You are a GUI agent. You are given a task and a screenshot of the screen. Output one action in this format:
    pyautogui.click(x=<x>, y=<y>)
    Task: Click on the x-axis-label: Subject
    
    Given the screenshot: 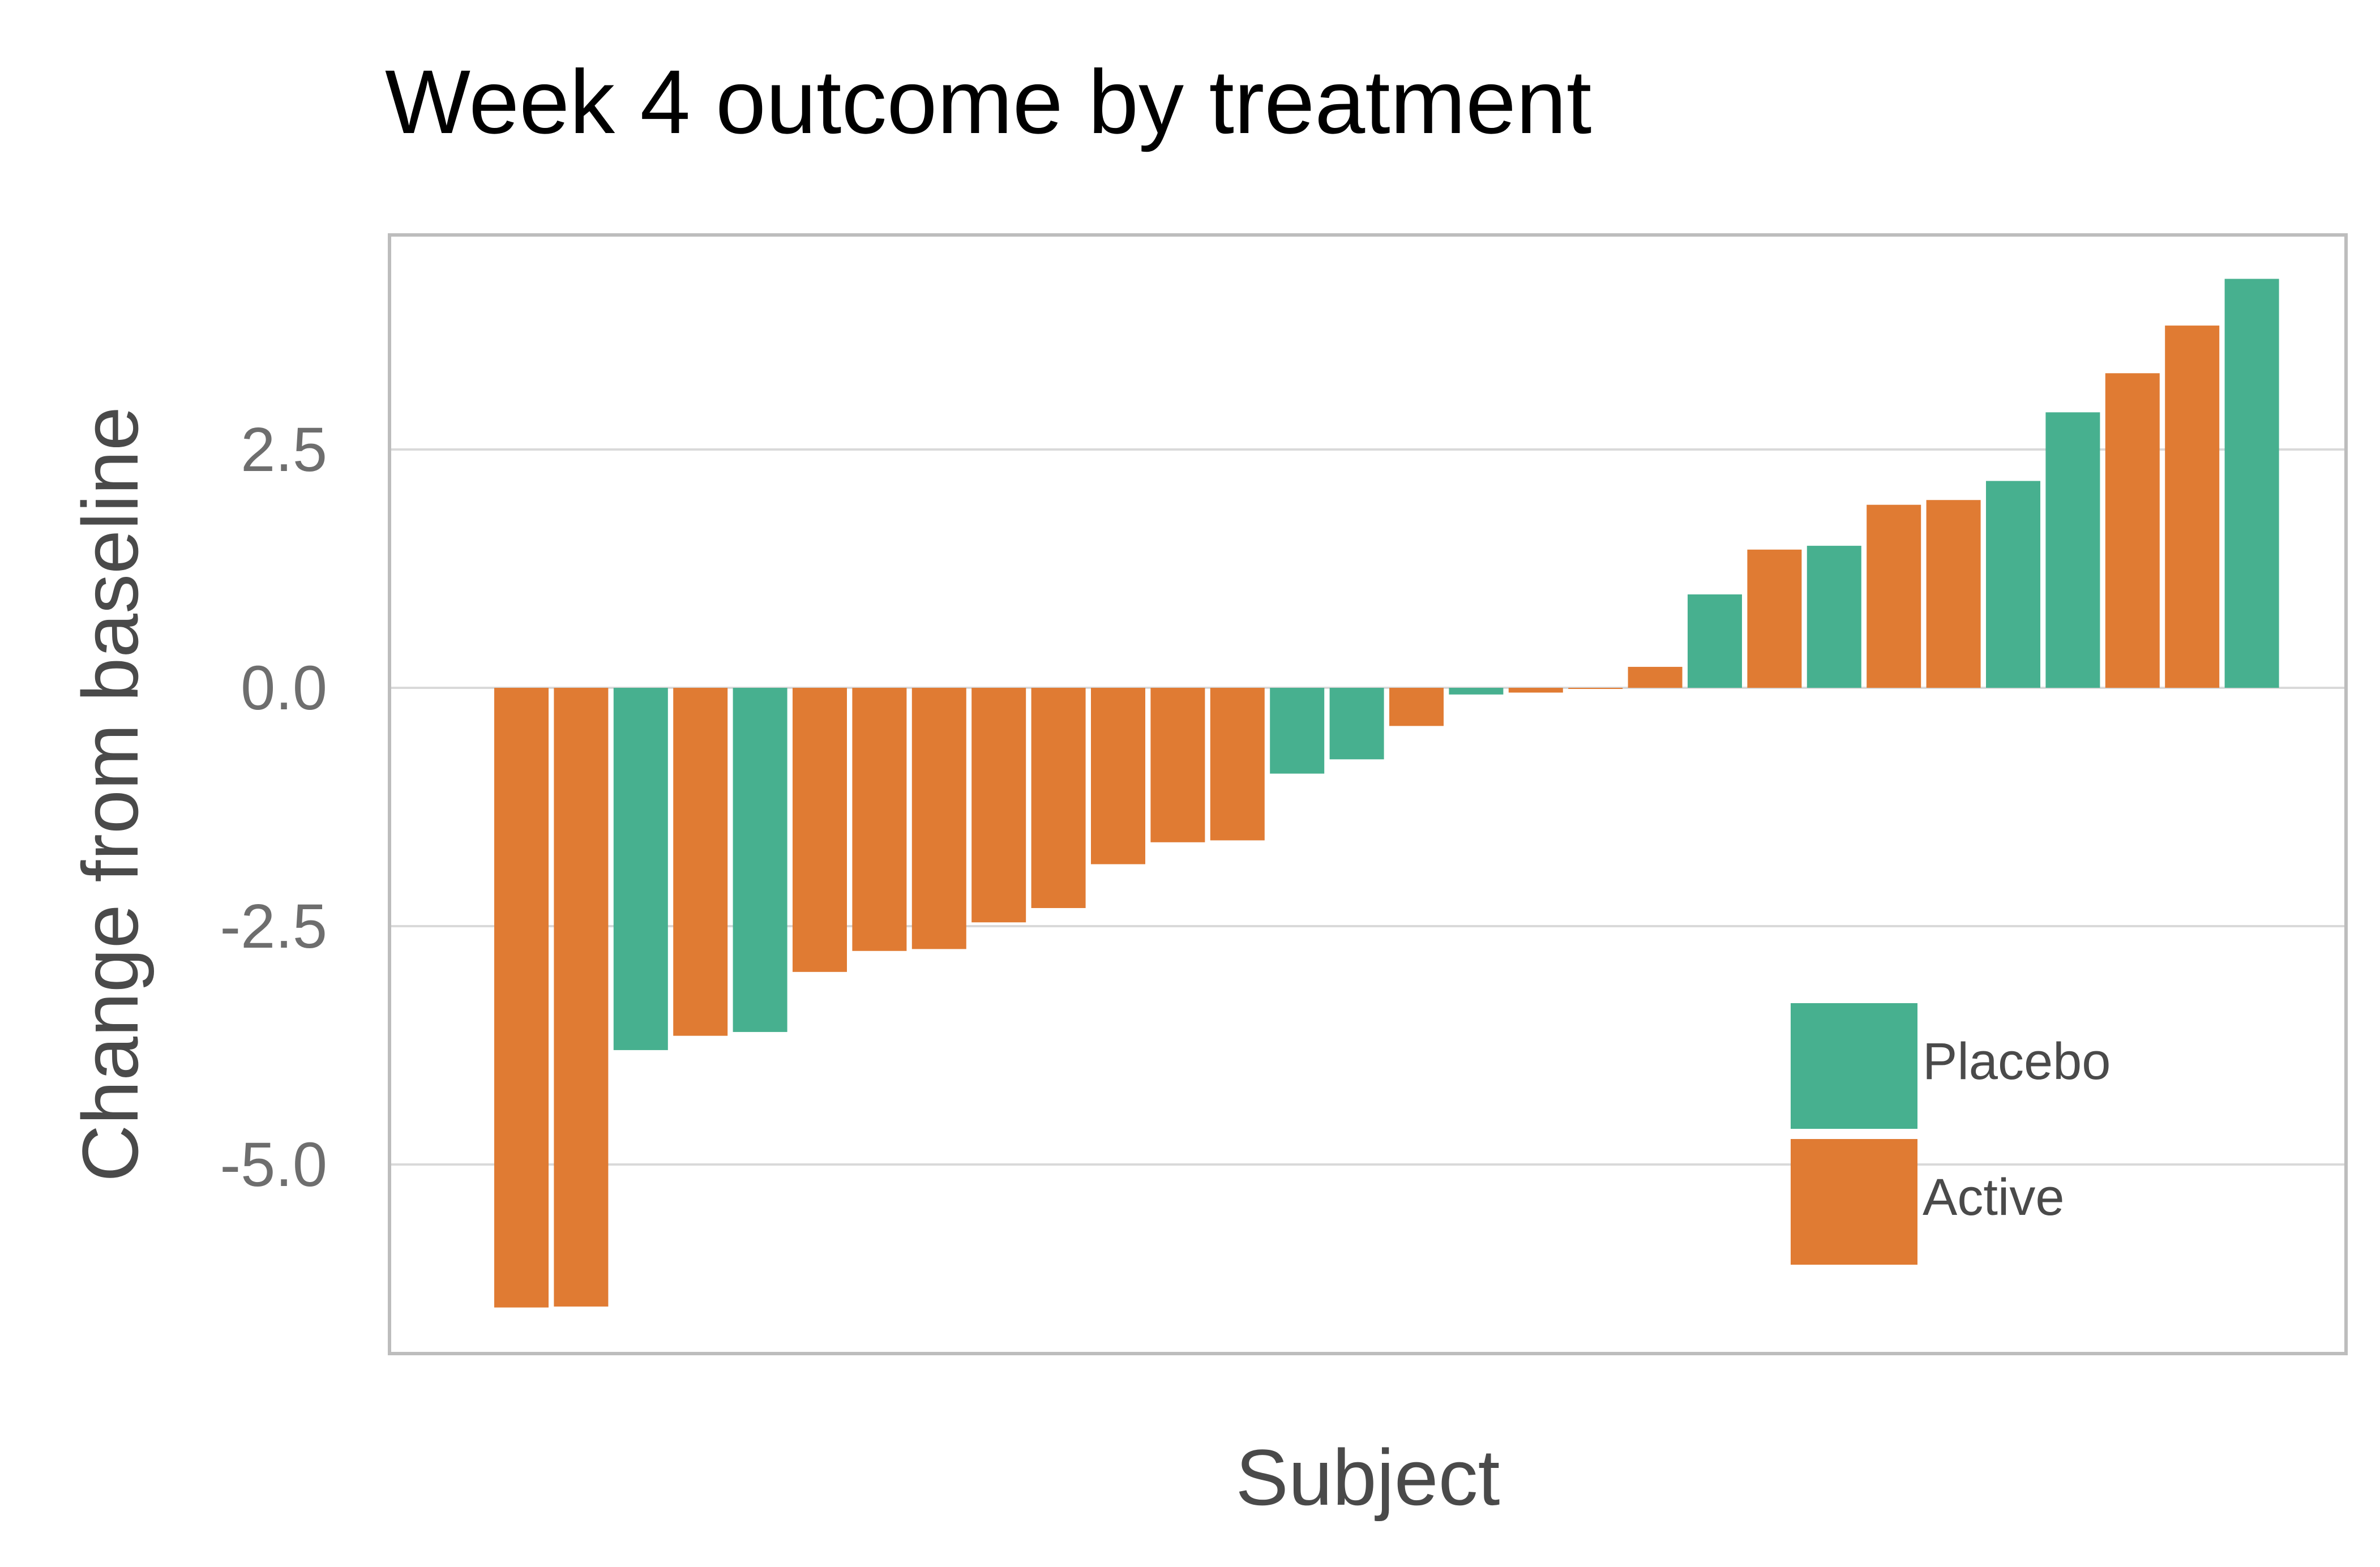 What is the action you would take?
    pyautogui.click(x=1368, y=1478)
    